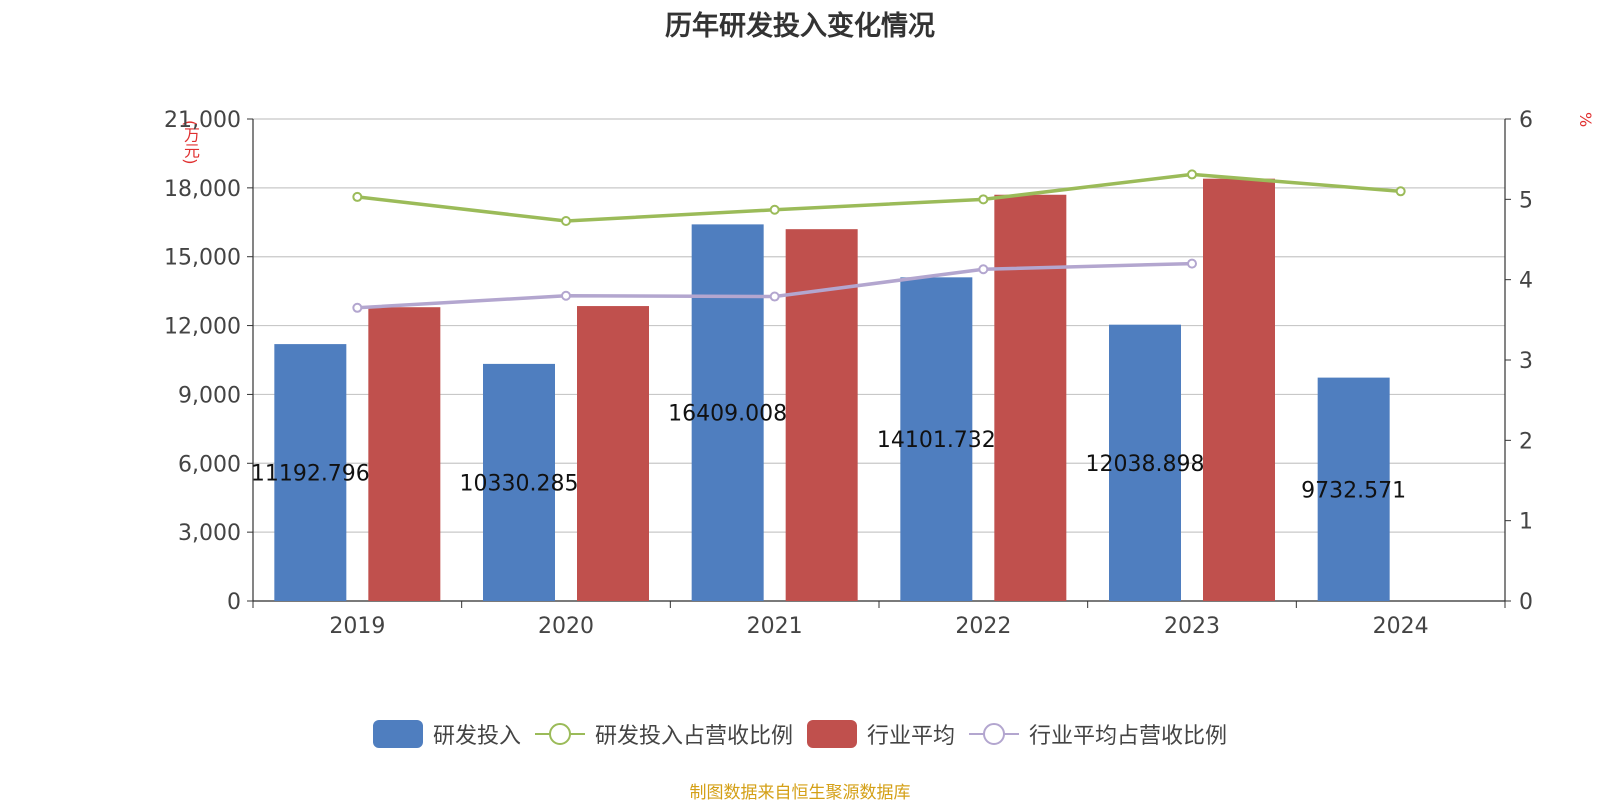  I want to click on bar-data-label: 12038.898, so click(1145, 464).